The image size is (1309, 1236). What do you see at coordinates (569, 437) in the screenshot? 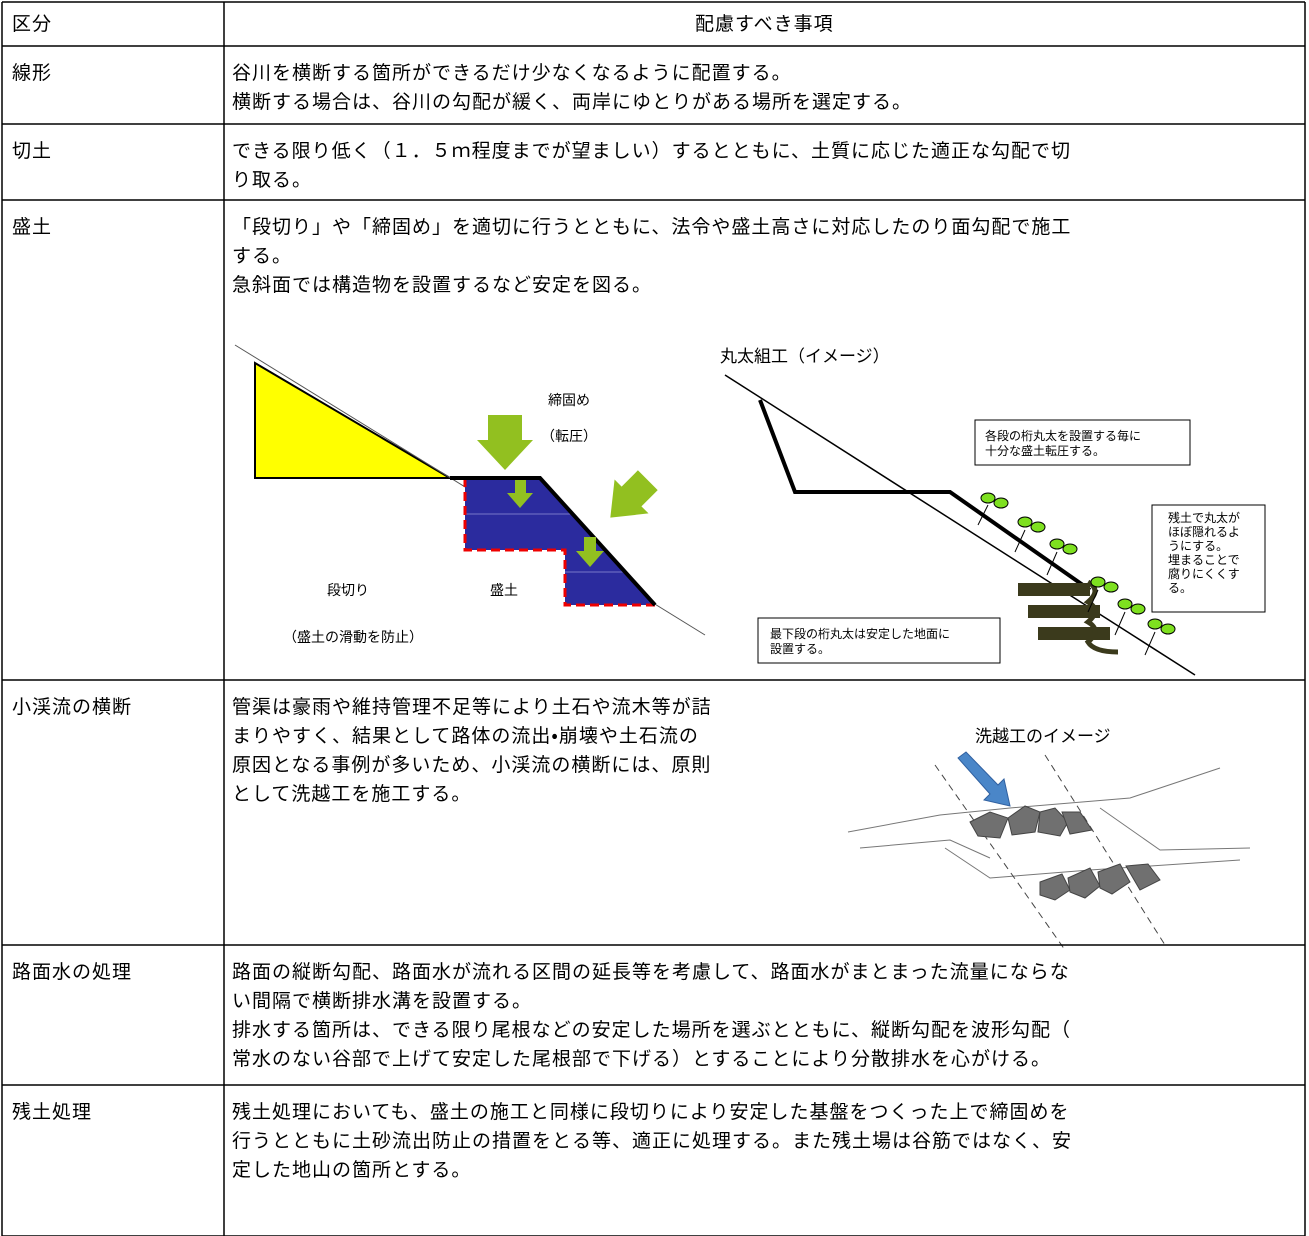
I see `figure-label: （転圧）` at bounding box center [569, 437].